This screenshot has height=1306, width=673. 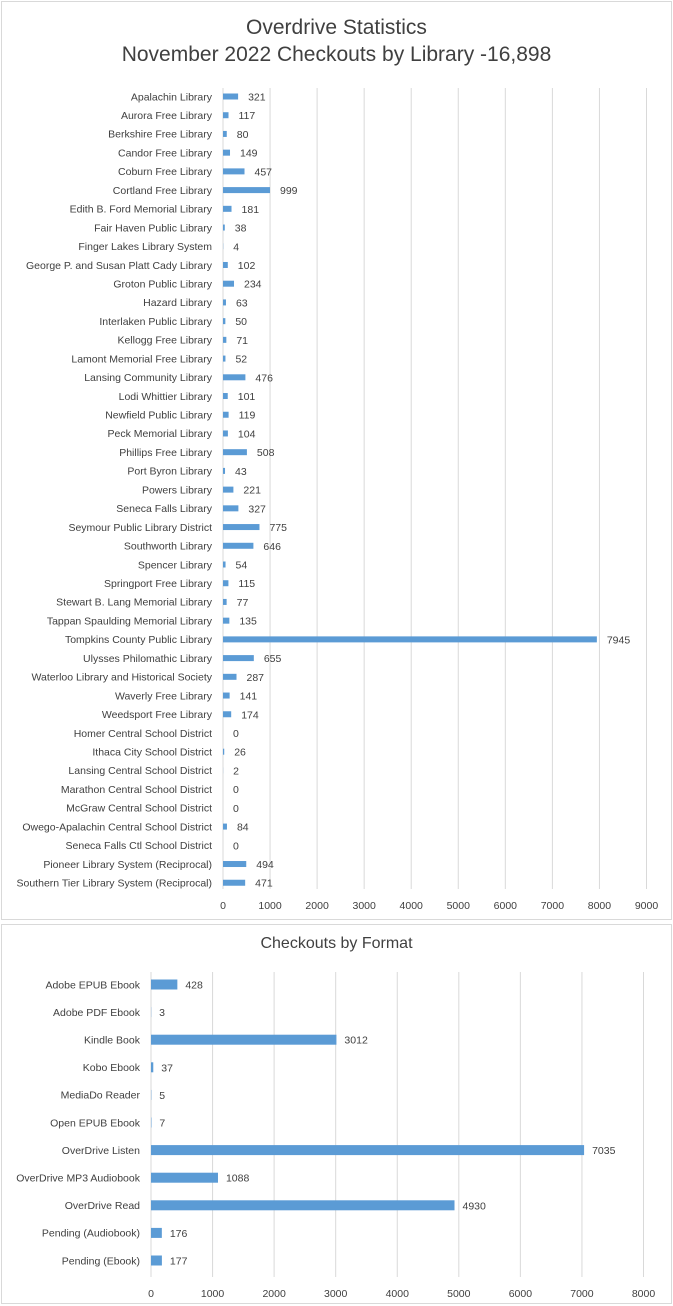 I want to click on category-label: Kindle Book, so click(x=112, y=1040).